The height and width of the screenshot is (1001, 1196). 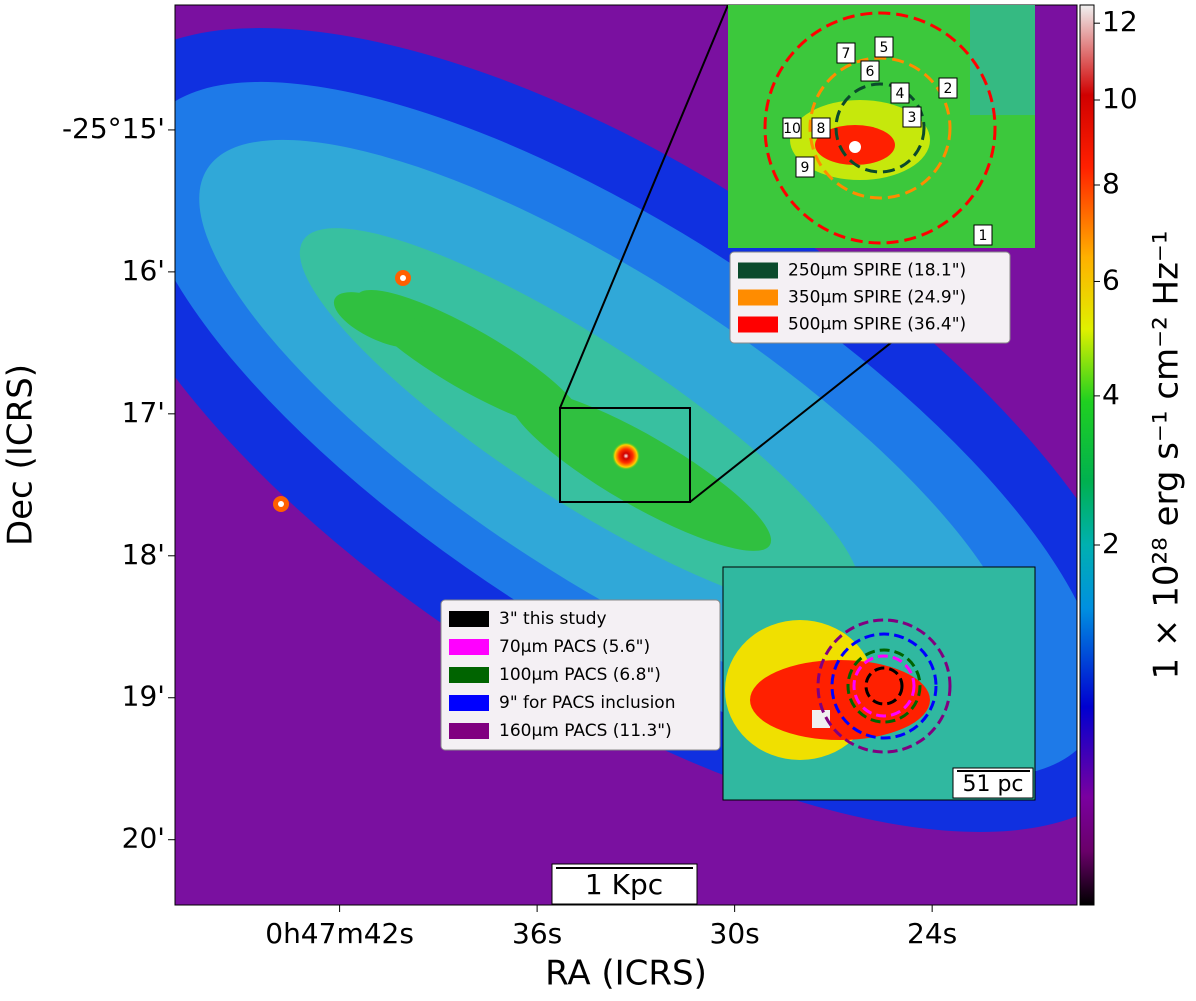 I want to click on inset-scale-bar-label: 51 pc, so click(x=992, y=784).